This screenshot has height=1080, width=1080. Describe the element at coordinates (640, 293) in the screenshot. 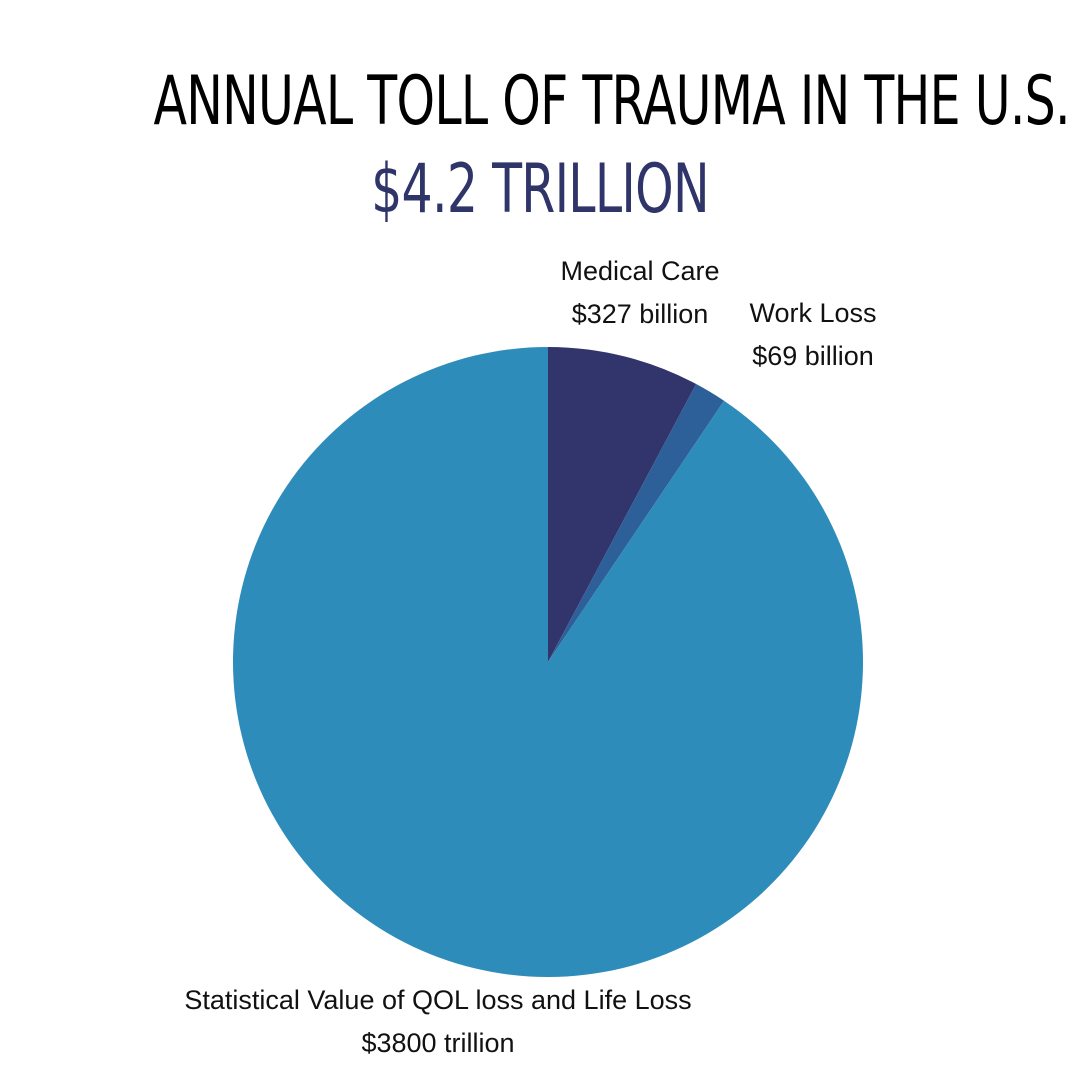

I see `slice-label-medical-care: Medical Care $327 billion` at that location.